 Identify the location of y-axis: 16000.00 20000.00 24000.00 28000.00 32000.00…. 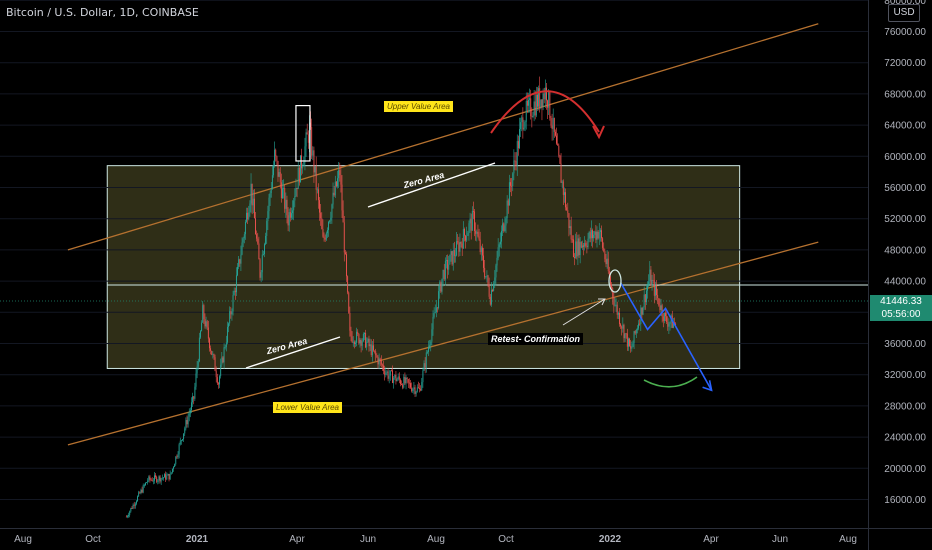
(905, 253).